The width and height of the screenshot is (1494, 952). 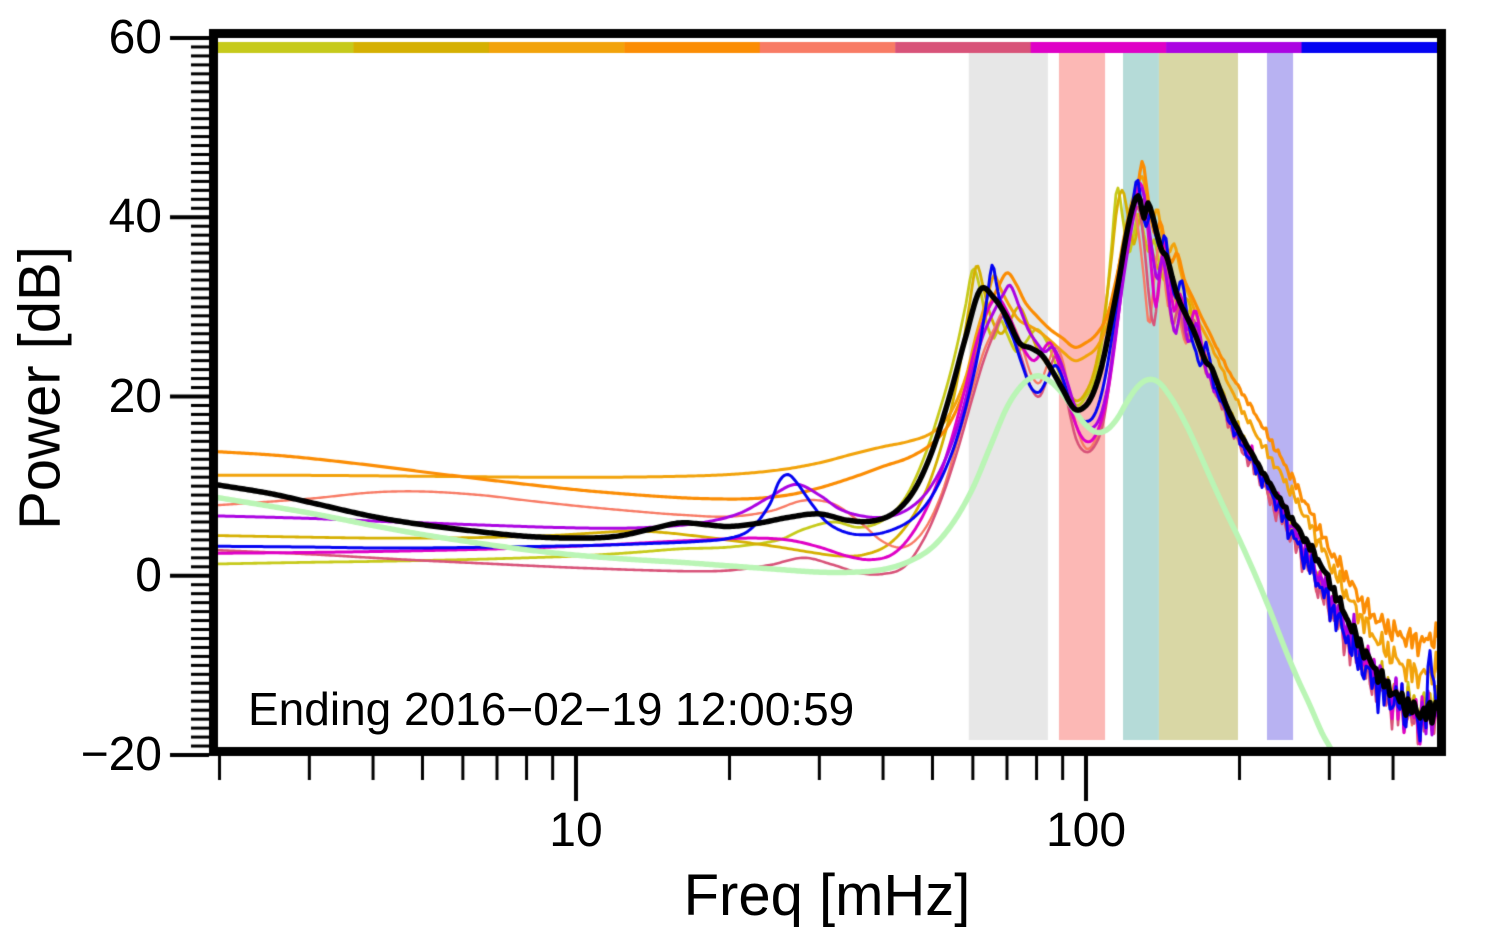 I want to click on y-tick-label: 60, so click(x=135, y=37).